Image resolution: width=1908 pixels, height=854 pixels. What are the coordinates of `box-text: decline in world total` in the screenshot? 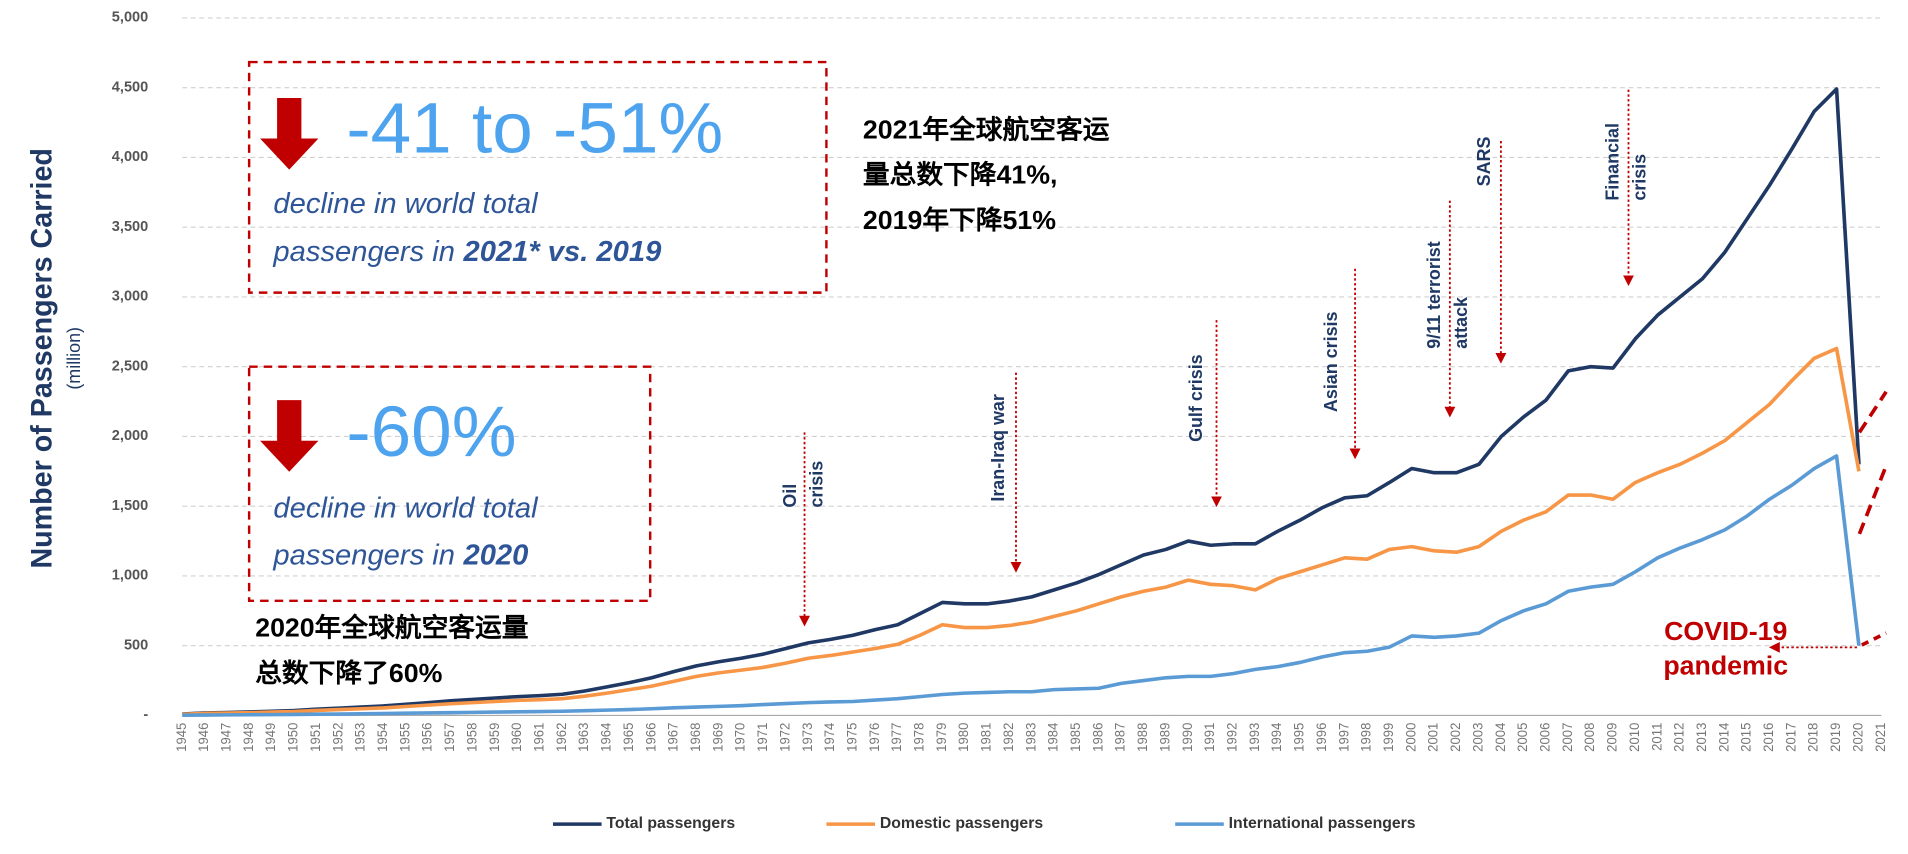 It's located at (406, 204).